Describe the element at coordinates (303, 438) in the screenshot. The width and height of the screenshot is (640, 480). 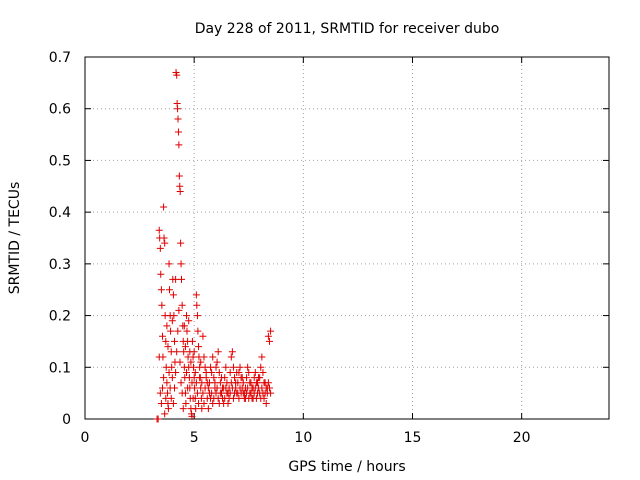
I see `x-tick-label: 10` at that location.